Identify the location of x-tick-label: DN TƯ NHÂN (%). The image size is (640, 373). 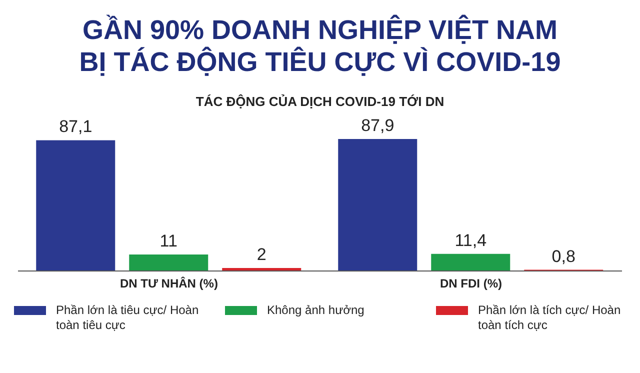
(169, 283).